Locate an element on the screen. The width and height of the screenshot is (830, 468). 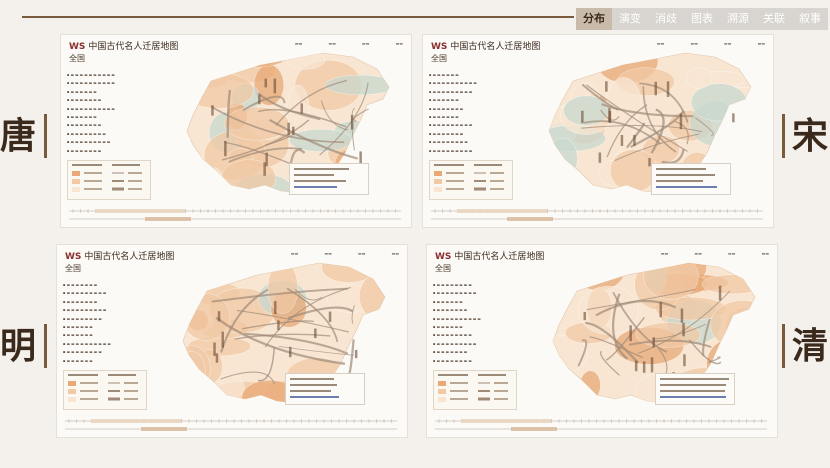
tab-tracing: 溯源 is located at coordinates (738, 18).